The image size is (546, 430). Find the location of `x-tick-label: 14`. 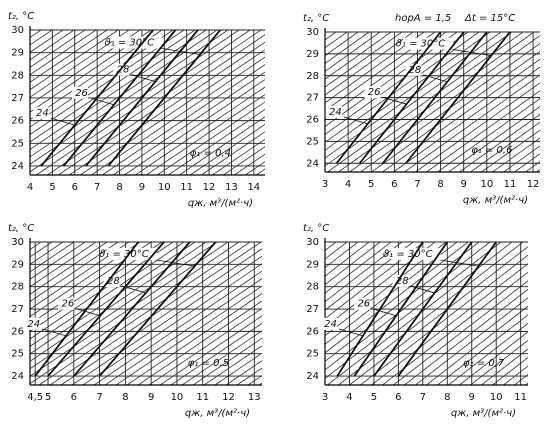

x-tick-label: 14 is located at coordinates (253, 187).